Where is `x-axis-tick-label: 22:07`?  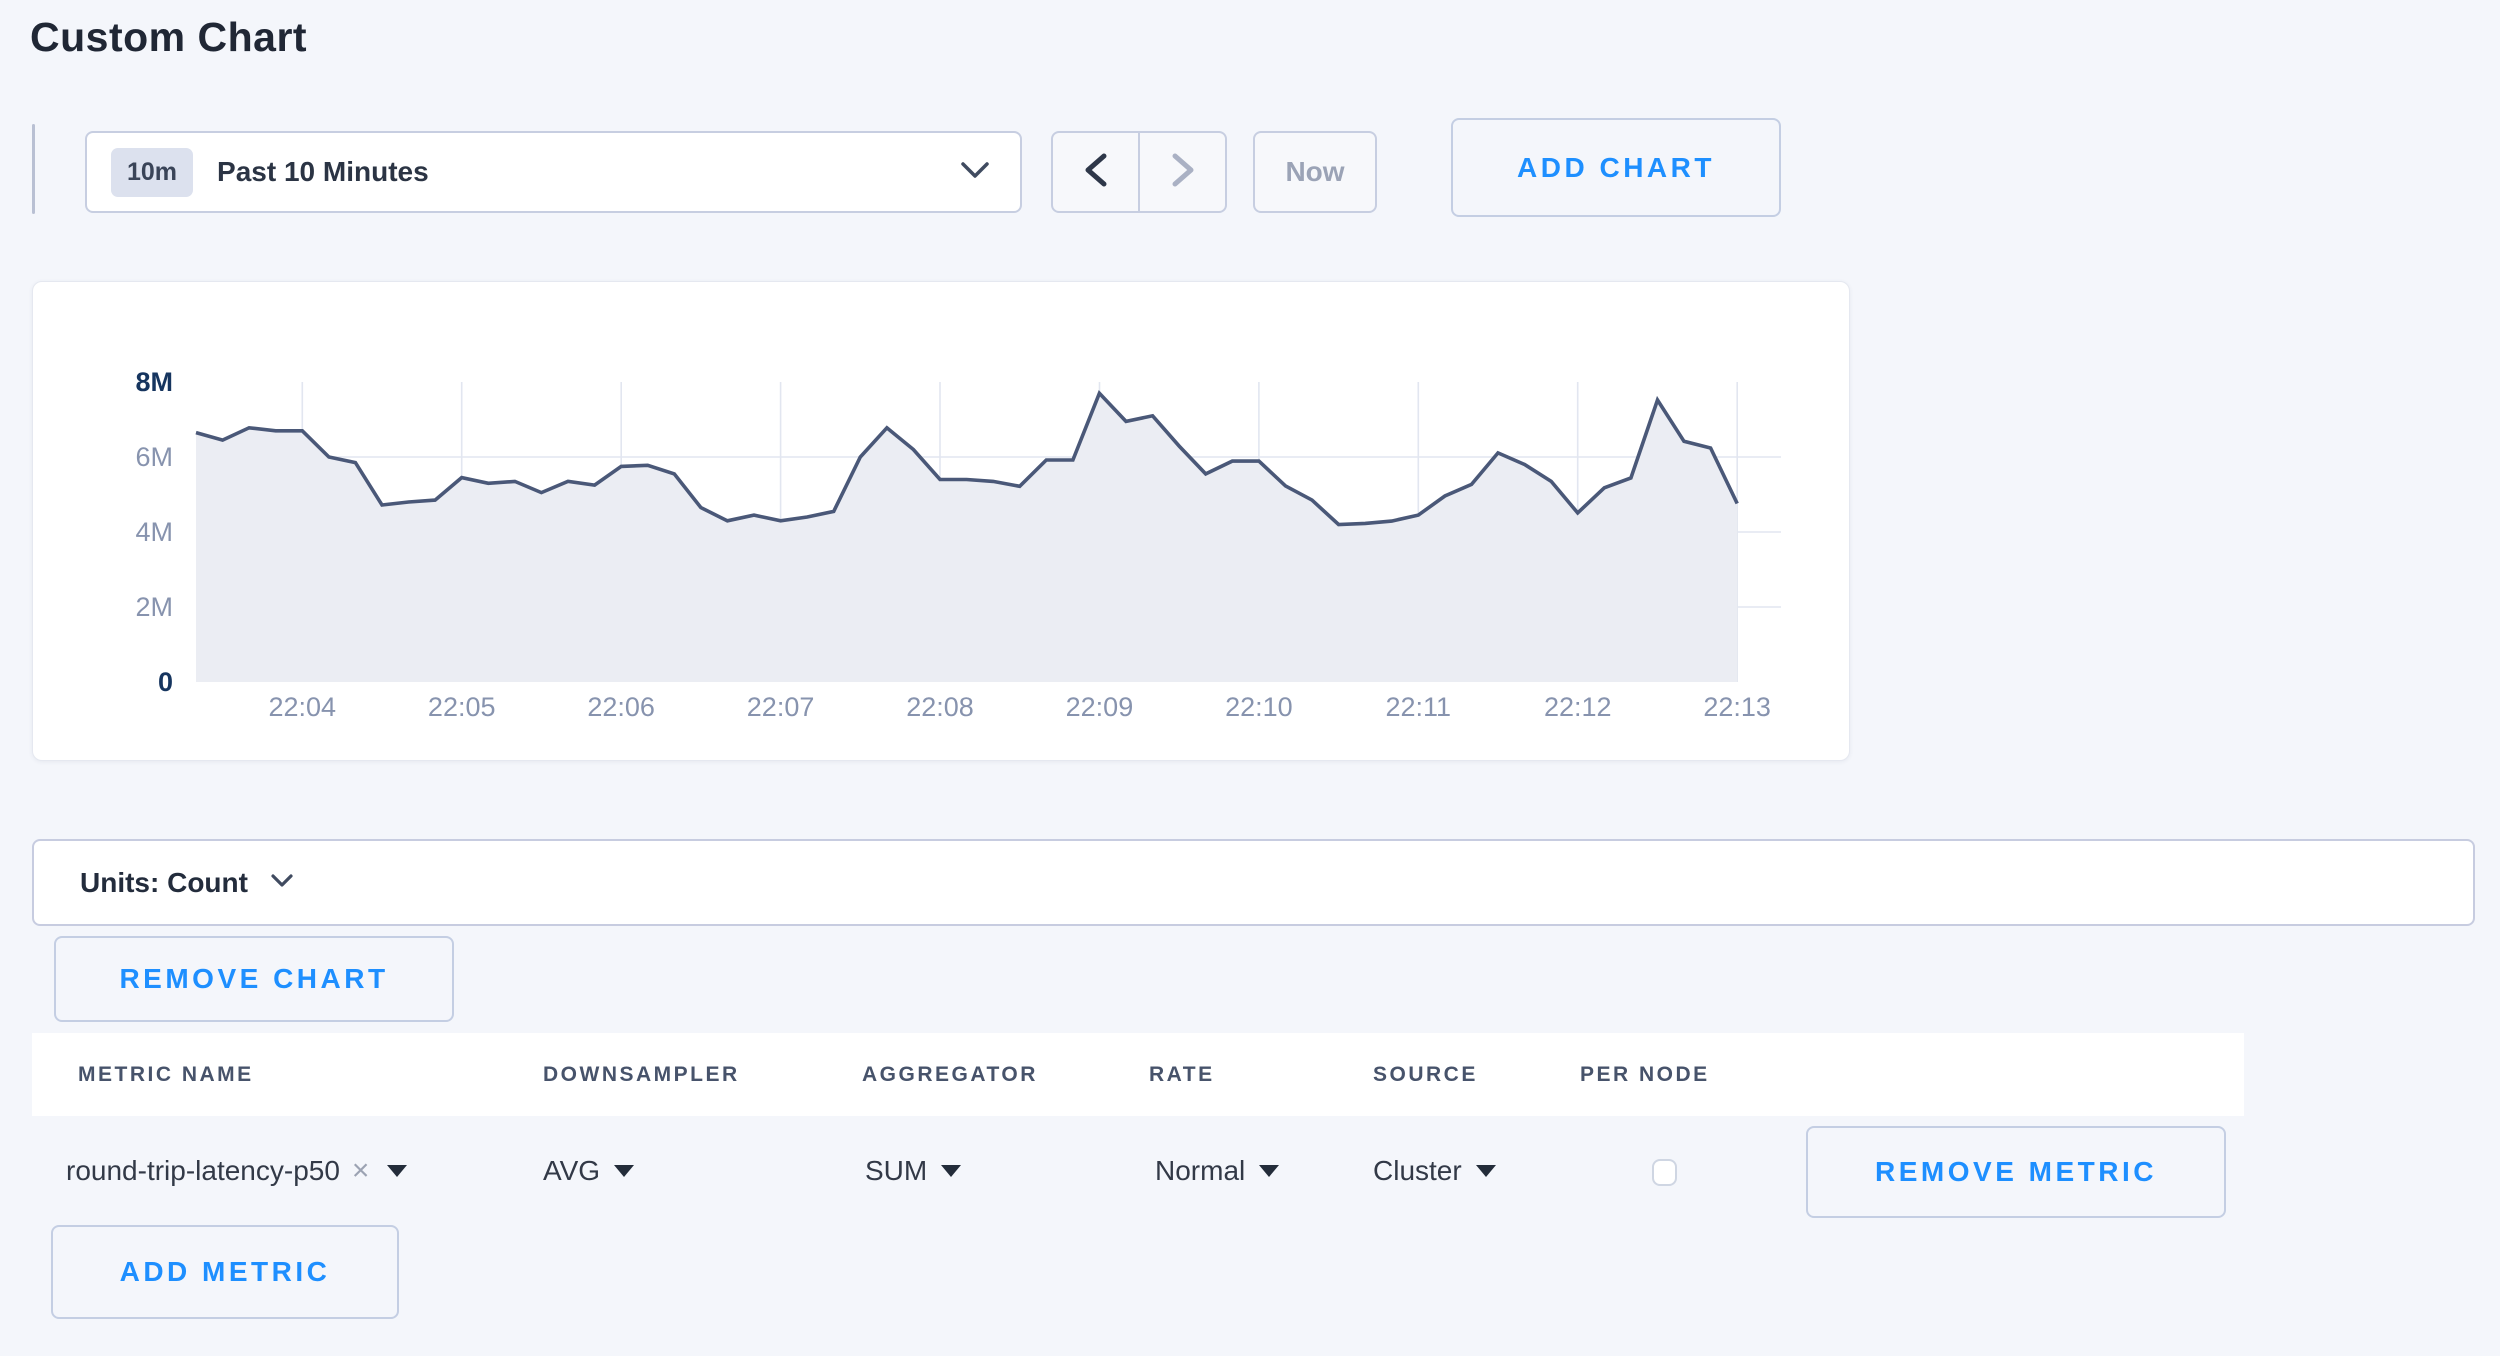
x-axis-tick-label: 22:07 is located at coordinates (780, 707).